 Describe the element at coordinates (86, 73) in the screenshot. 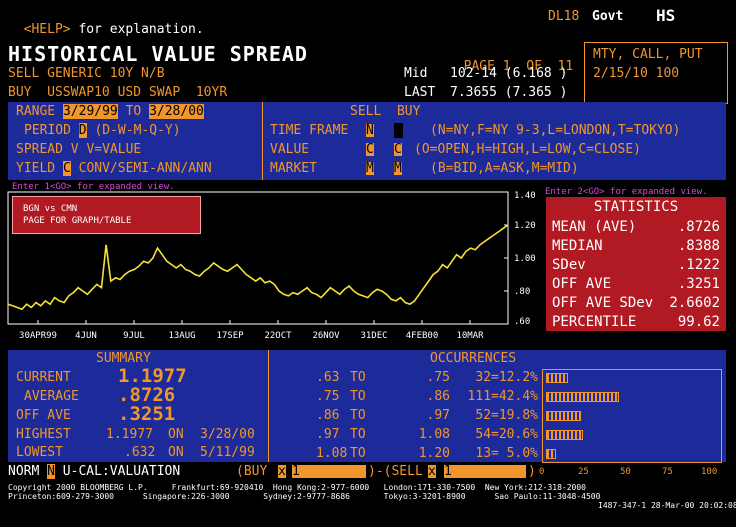

I see `sell-security: SELL GENERIC 10Y N/B` at that location.